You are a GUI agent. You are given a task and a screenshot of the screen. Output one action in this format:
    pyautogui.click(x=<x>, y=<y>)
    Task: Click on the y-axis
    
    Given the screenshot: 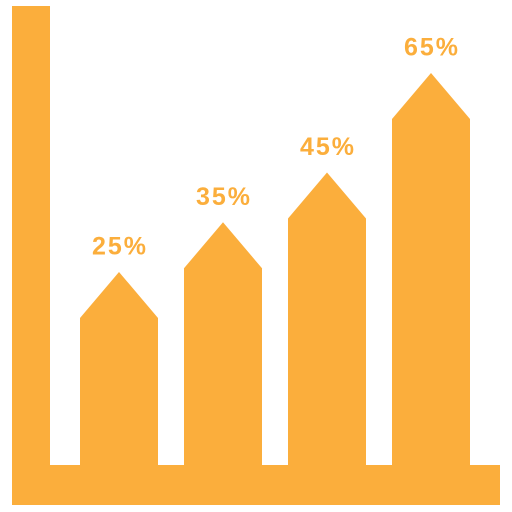 What is the action you would take?
    pyautogui.click(x=31, y=255)
    